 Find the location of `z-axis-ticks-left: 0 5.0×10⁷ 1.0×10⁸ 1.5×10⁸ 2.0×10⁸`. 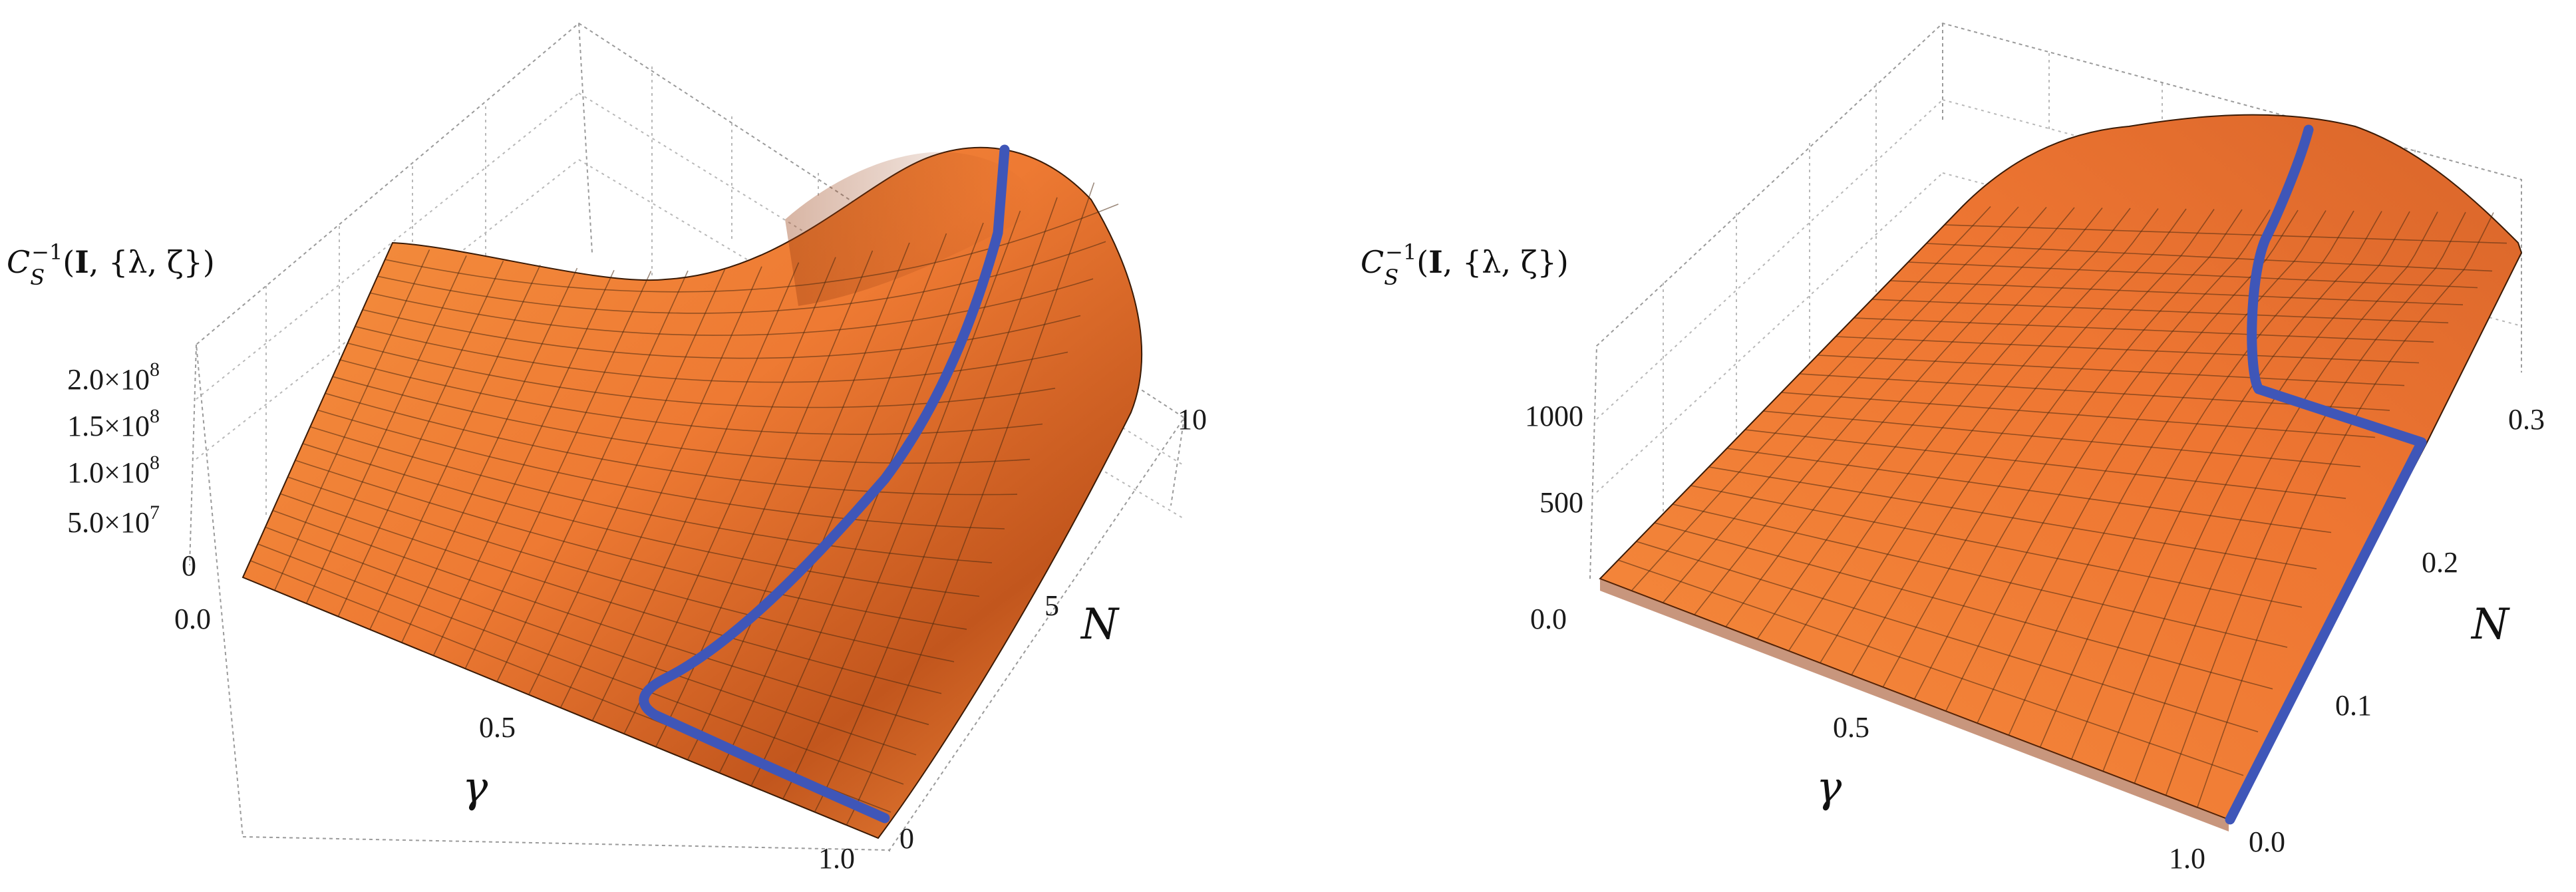

z-axis-ticks-left: 0 5.0×10⁷ 1.0×10⁸ 1.5×10⁸ 2.0×10⁸ is located at coordinates (131, 470).